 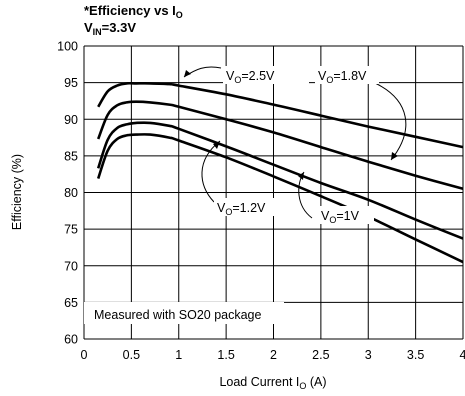 I want to click on y-tick-label: 90, so click(x=71, y=120).